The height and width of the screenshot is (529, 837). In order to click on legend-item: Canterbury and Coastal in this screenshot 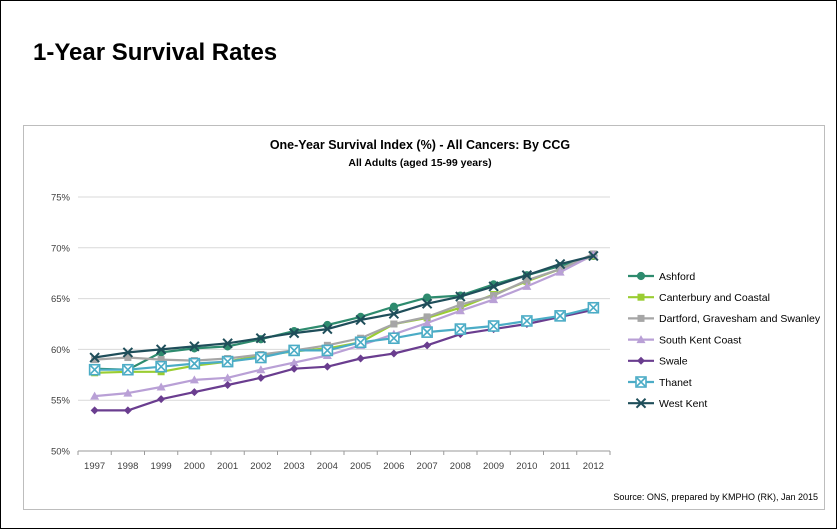, I will do `click(699, 298)`.